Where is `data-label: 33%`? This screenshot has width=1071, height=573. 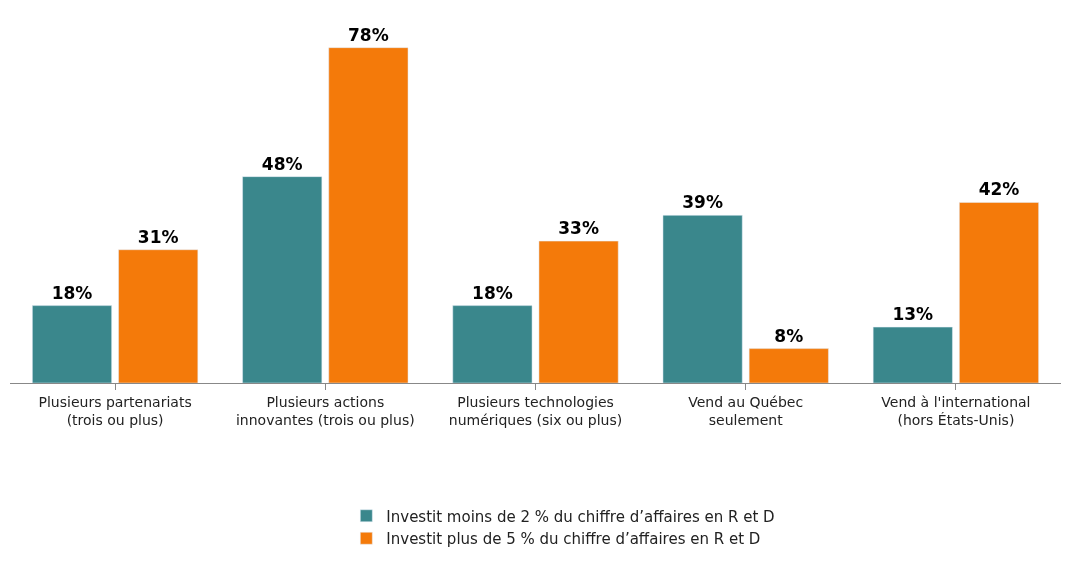
data-label: 33% is located at coordinates (578, 228).